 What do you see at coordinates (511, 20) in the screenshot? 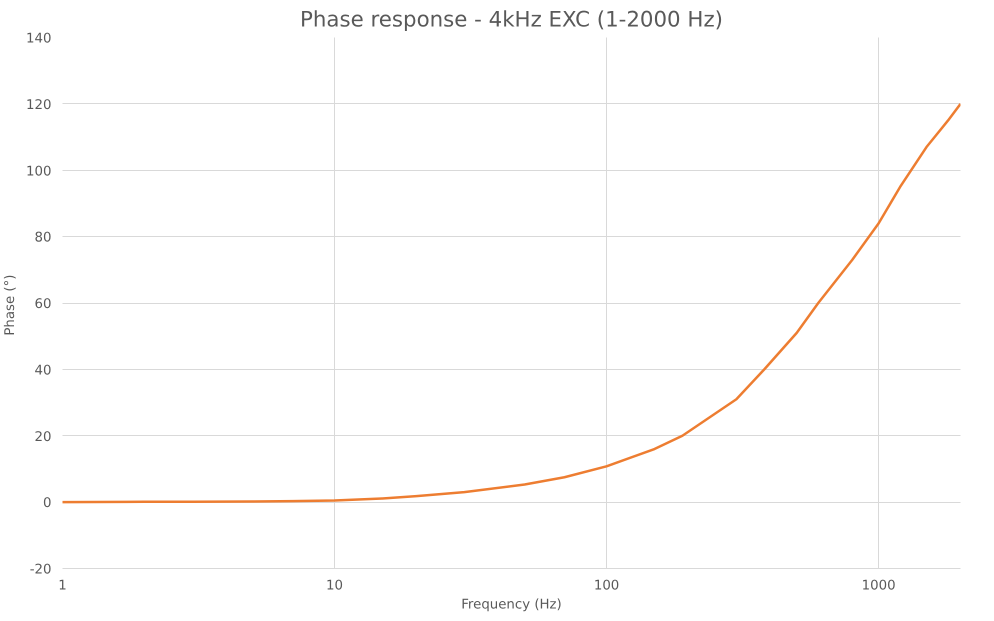
I see `chart-title: Phase response - 4kHz EXC (1-2000 Hz)` at bounding box center [511, 20].